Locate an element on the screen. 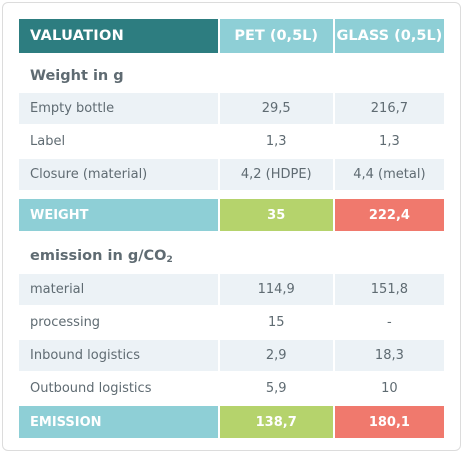 Image resolution: width=465 pixels, height=455 pixels. row-pet-value: 15 is located at coordinates (276, 322).